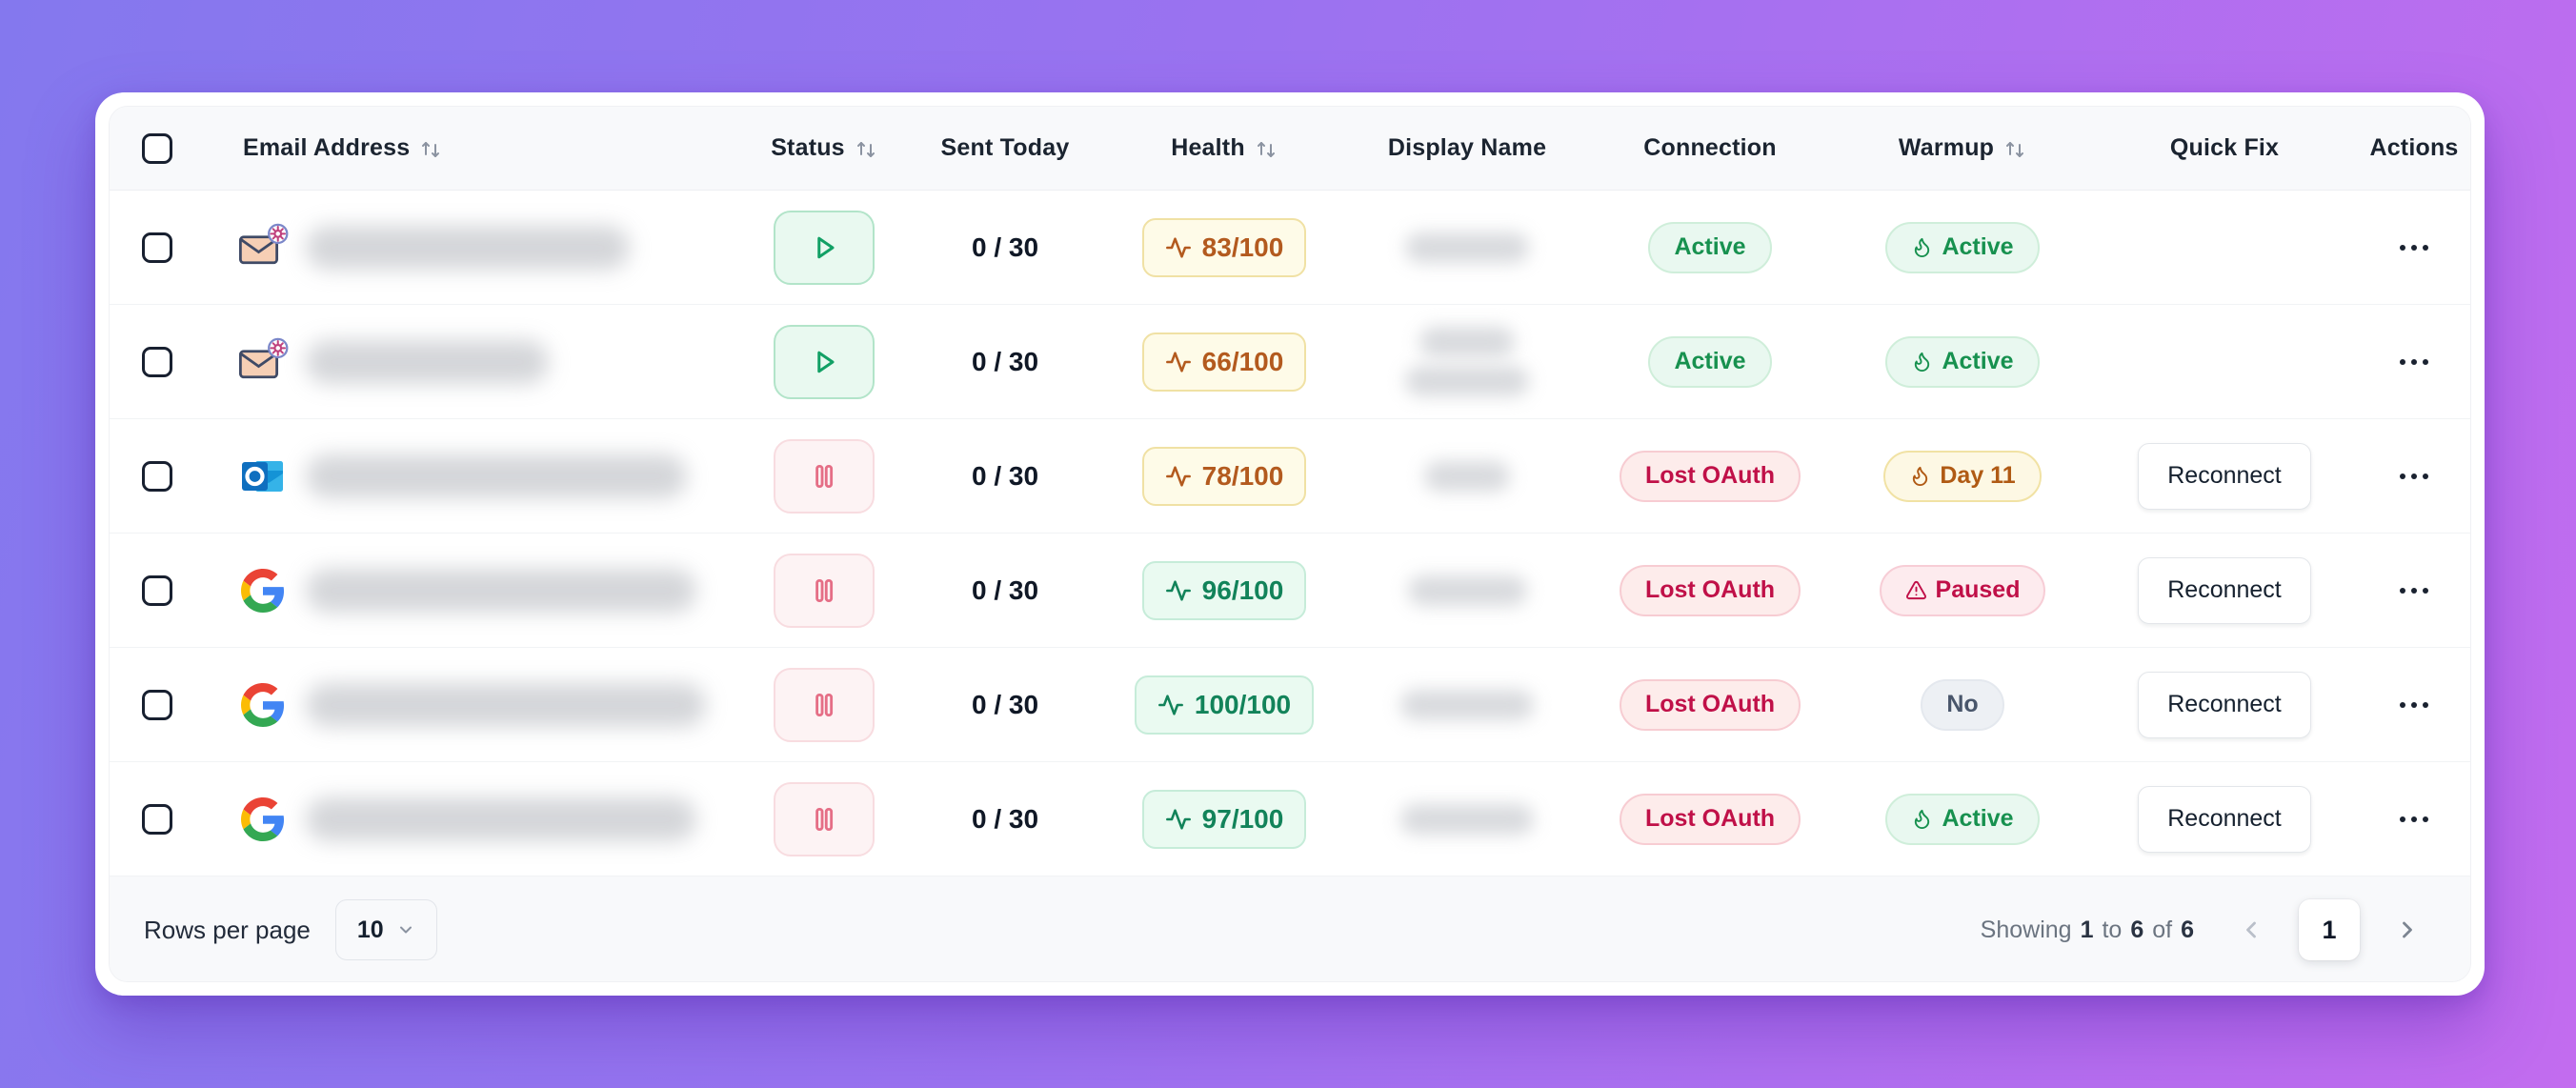  Describe the element at coordinates (471, 148) in the screenshot. I see `column-header-email: Email Address` at that location.